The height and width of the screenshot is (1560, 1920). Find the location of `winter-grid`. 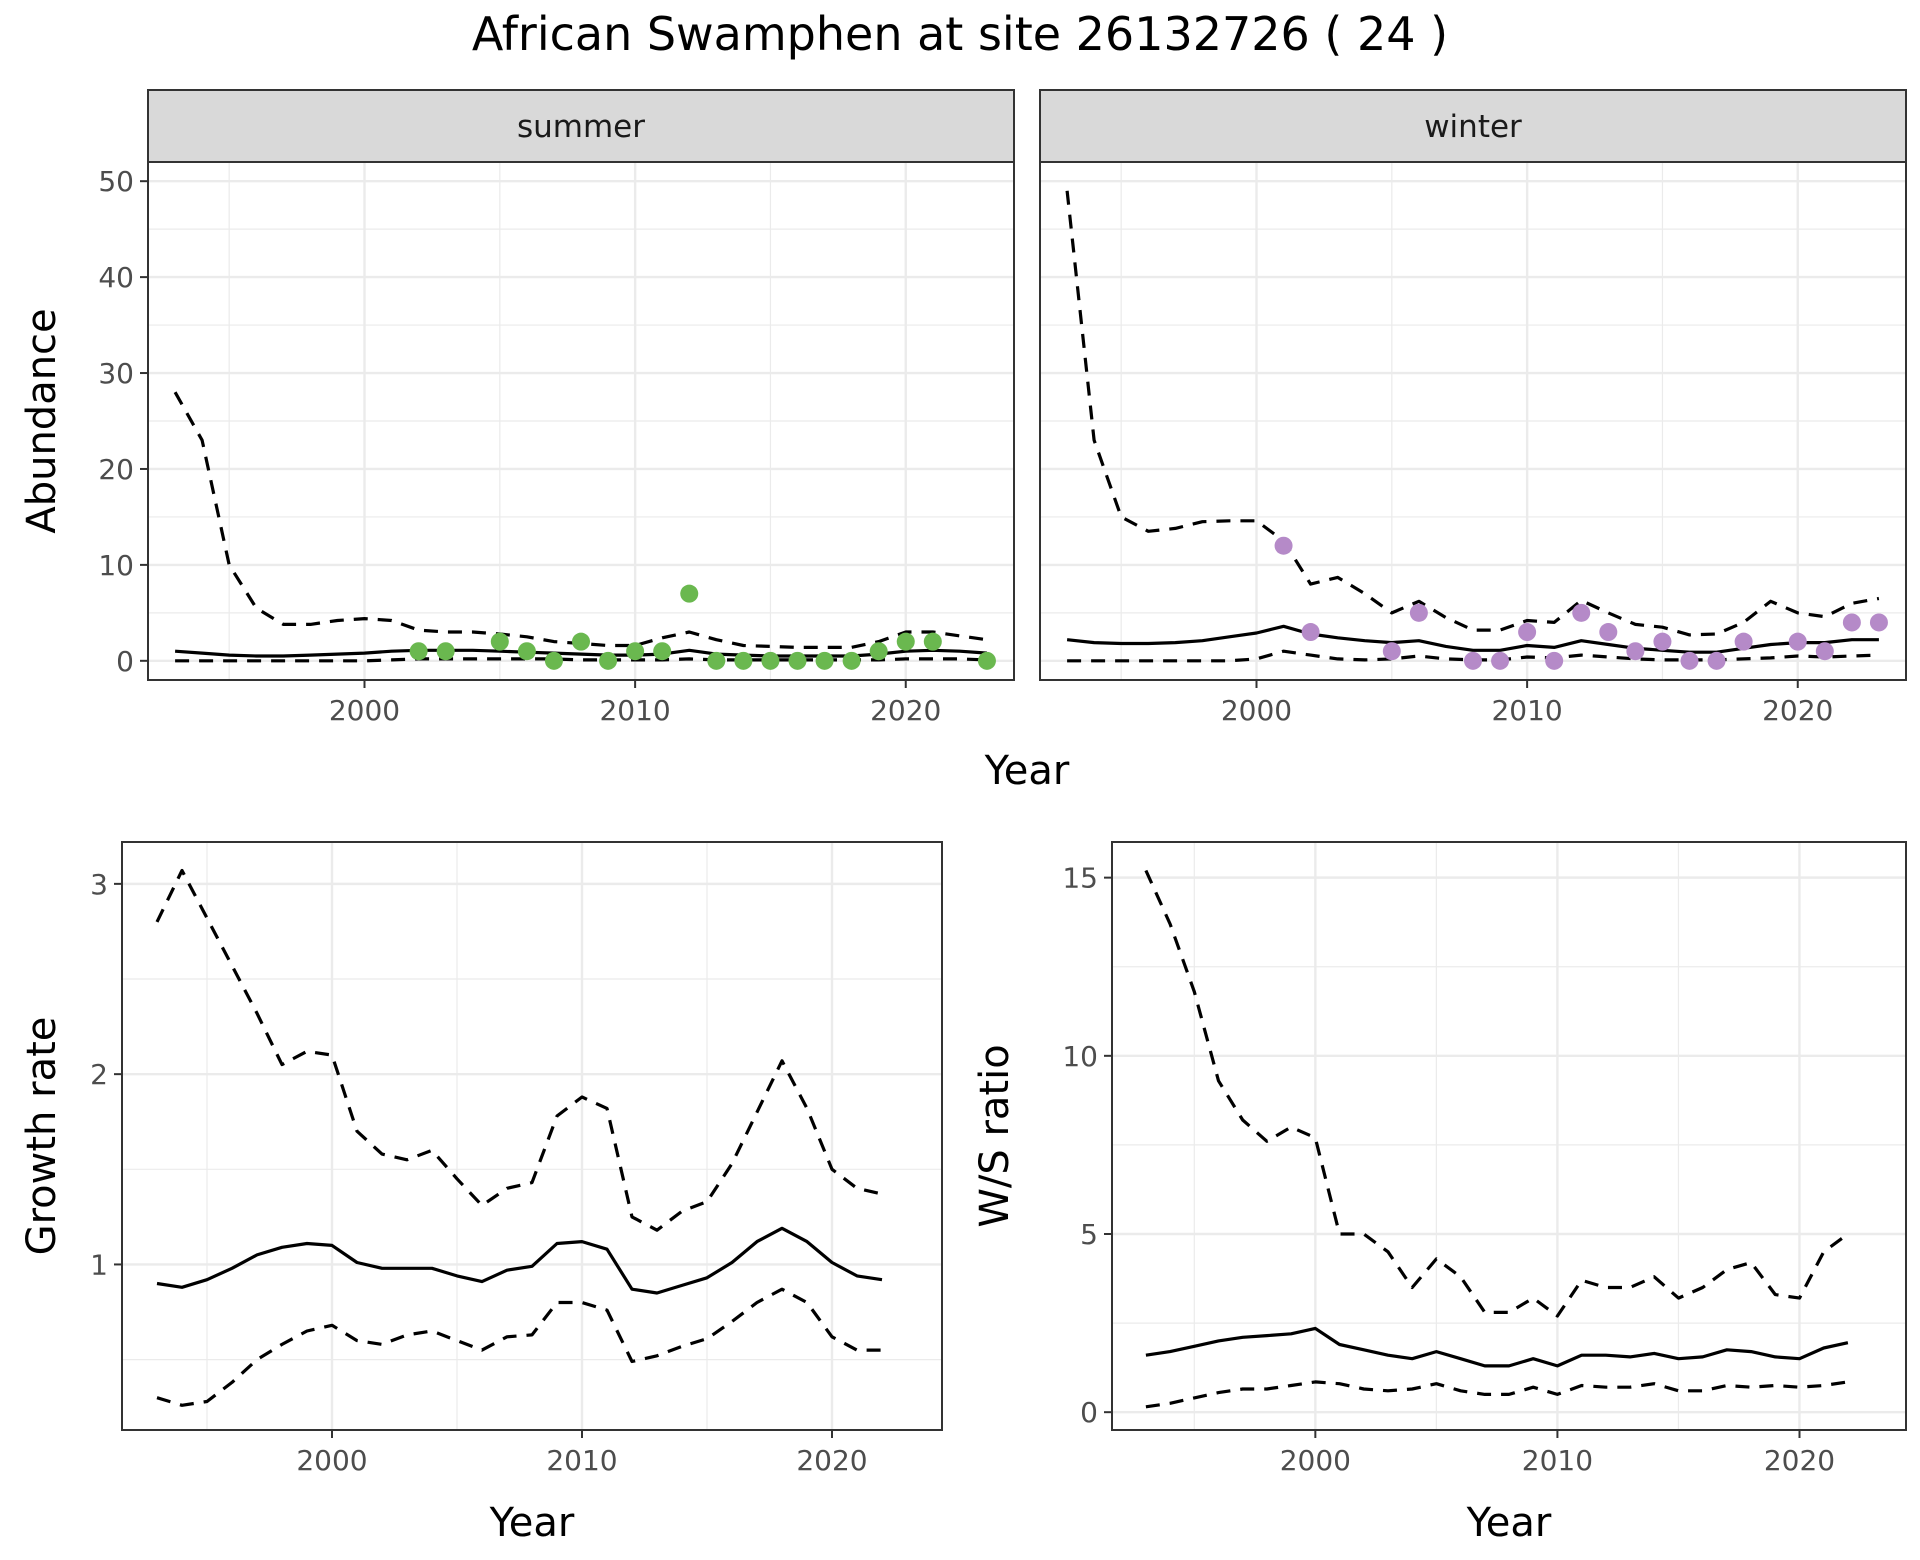

winter-grid is located at coordinates (1473, 421).